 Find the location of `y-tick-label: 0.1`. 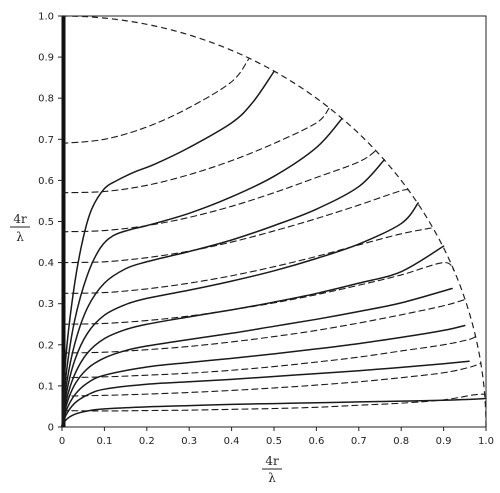

y-tick-label: 0.1 is located at coordinates (46, 386).